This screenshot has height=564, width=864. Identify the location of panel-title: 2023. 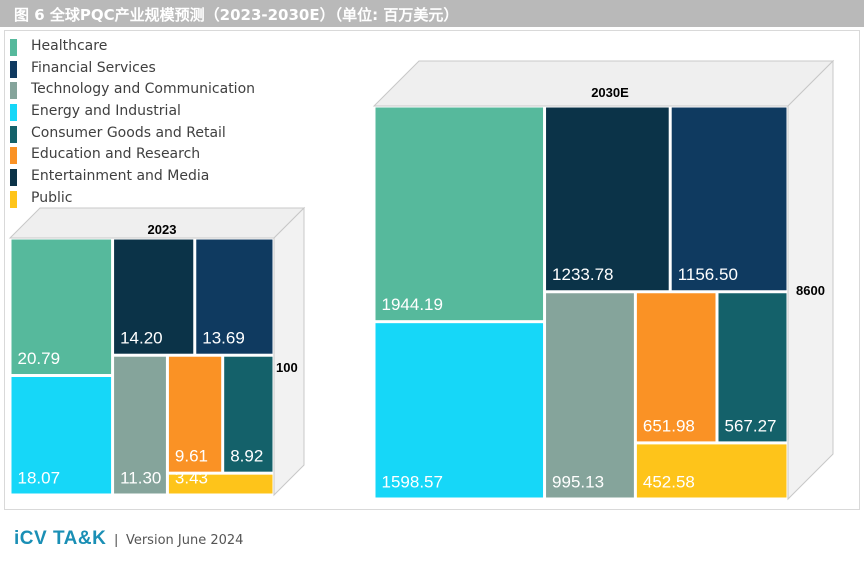
(162, 229).